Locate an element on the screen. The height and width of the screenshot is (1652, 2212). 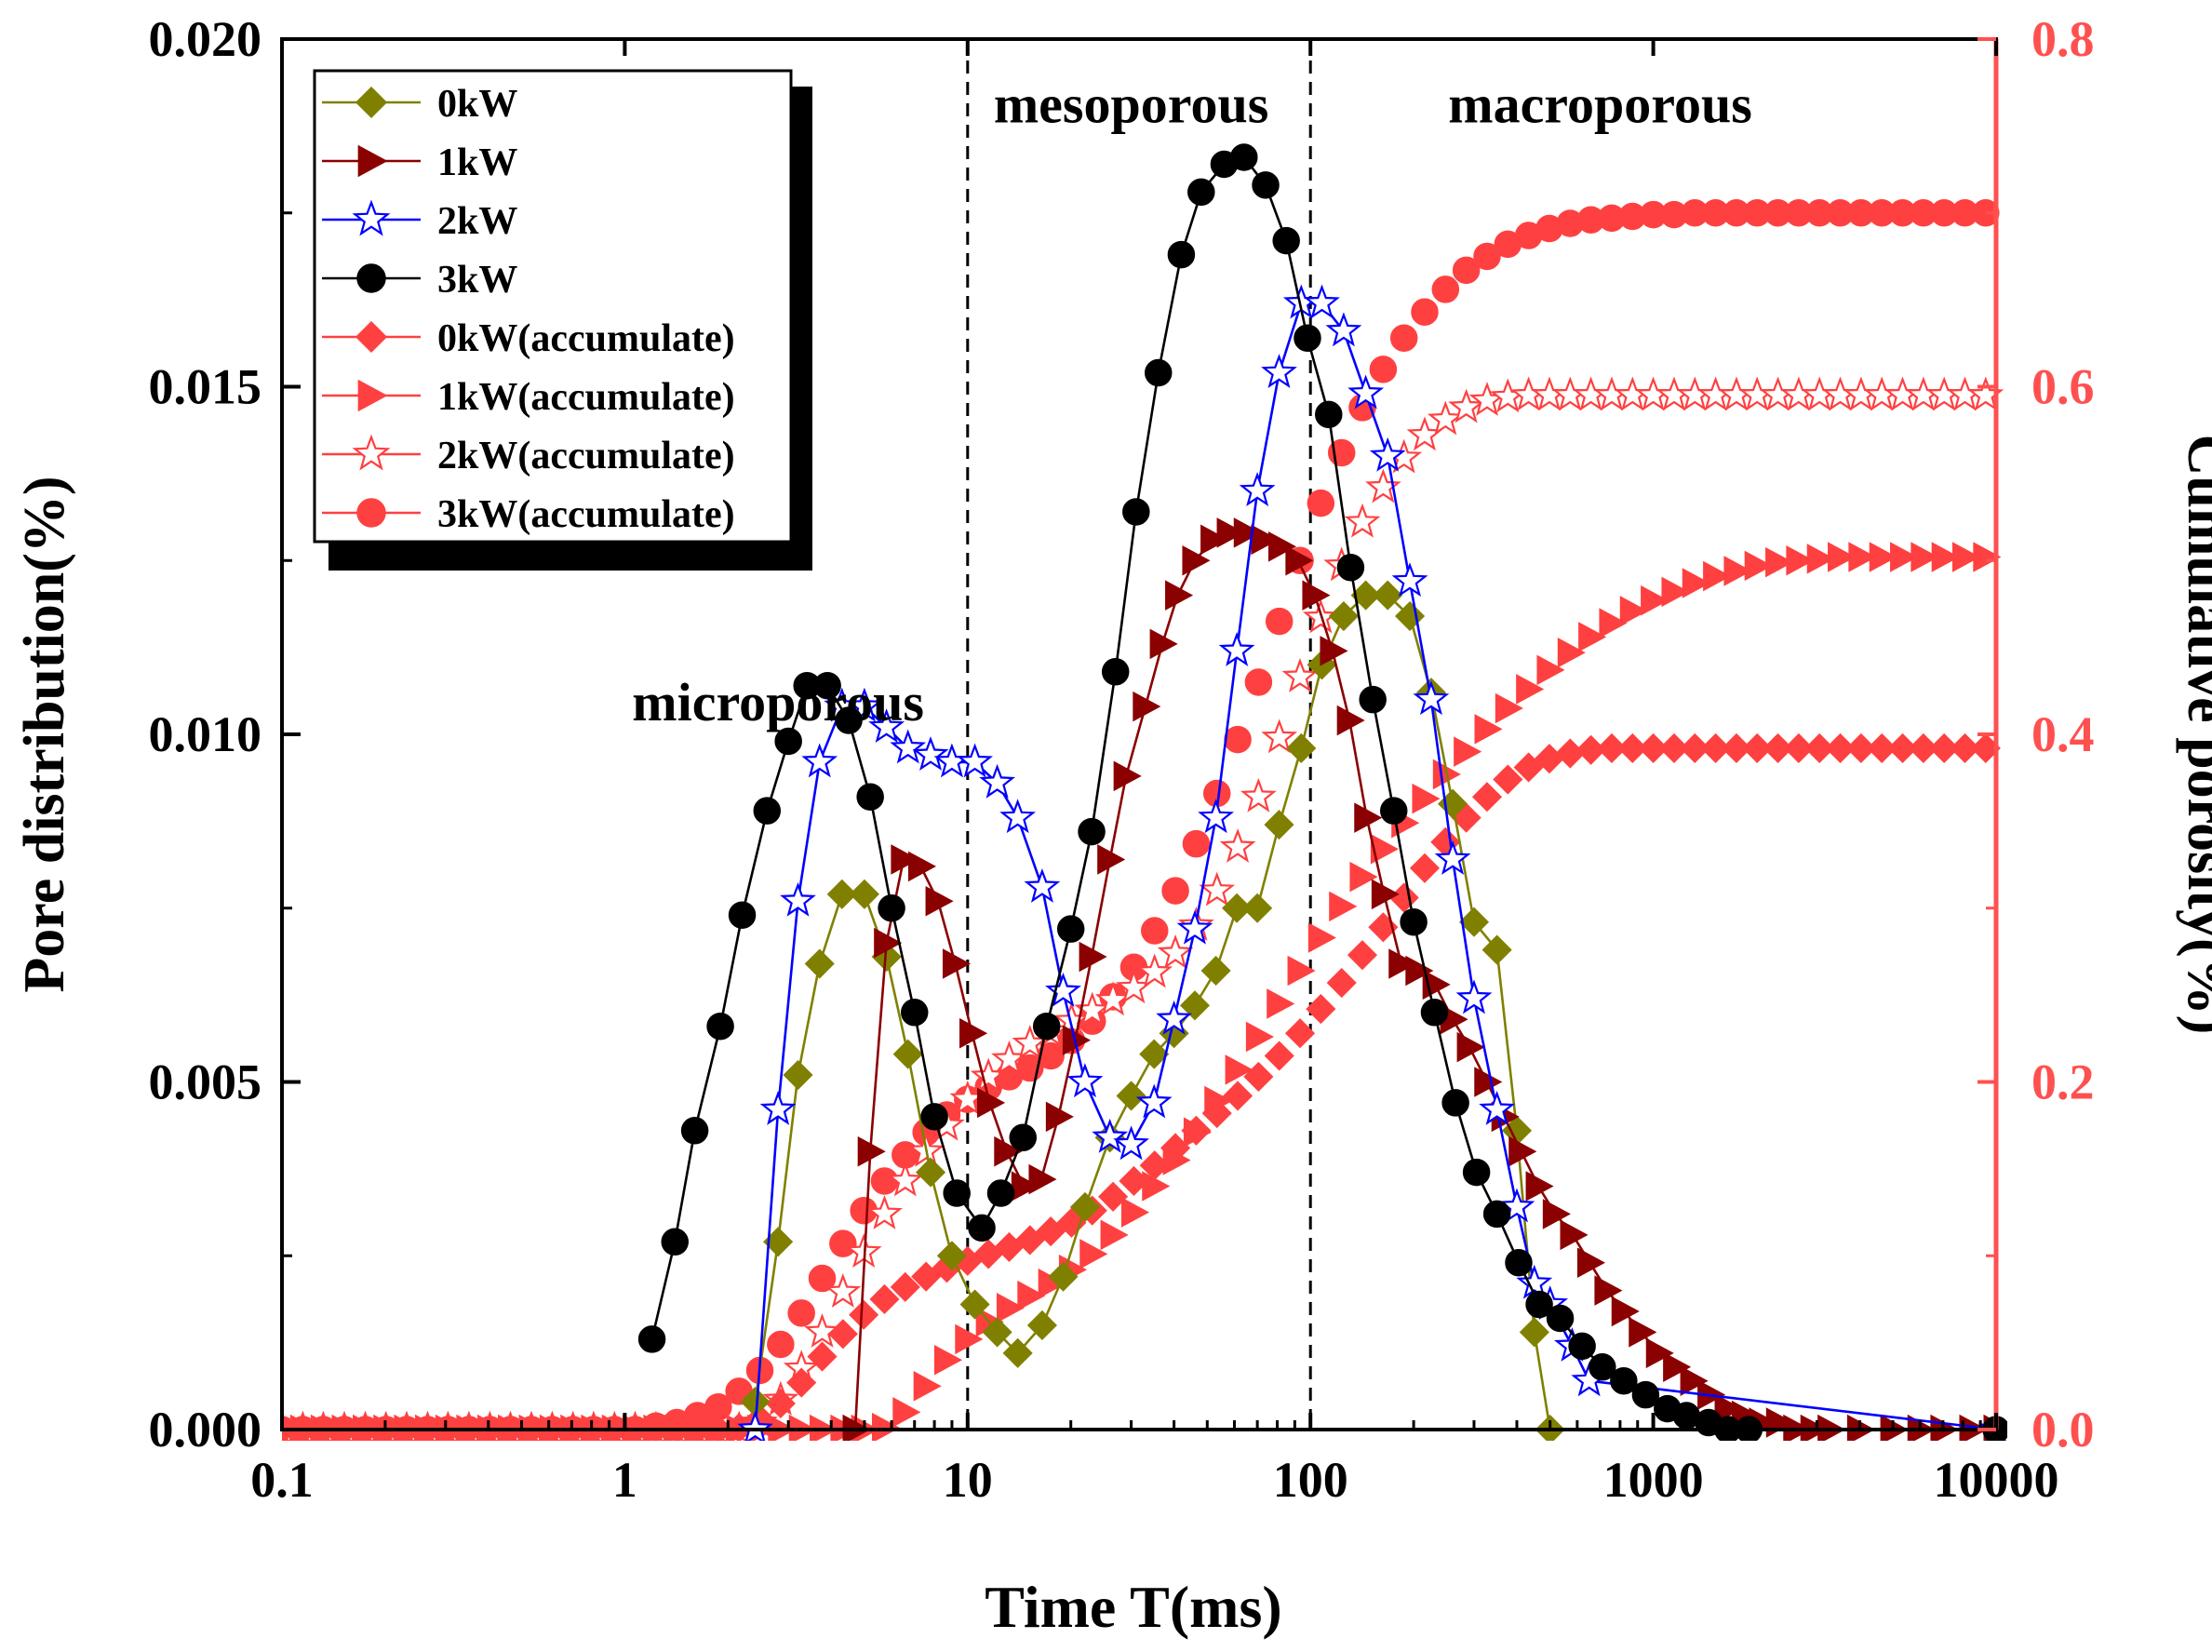
legend-label: 3kW is located at coordinates (477, 280).